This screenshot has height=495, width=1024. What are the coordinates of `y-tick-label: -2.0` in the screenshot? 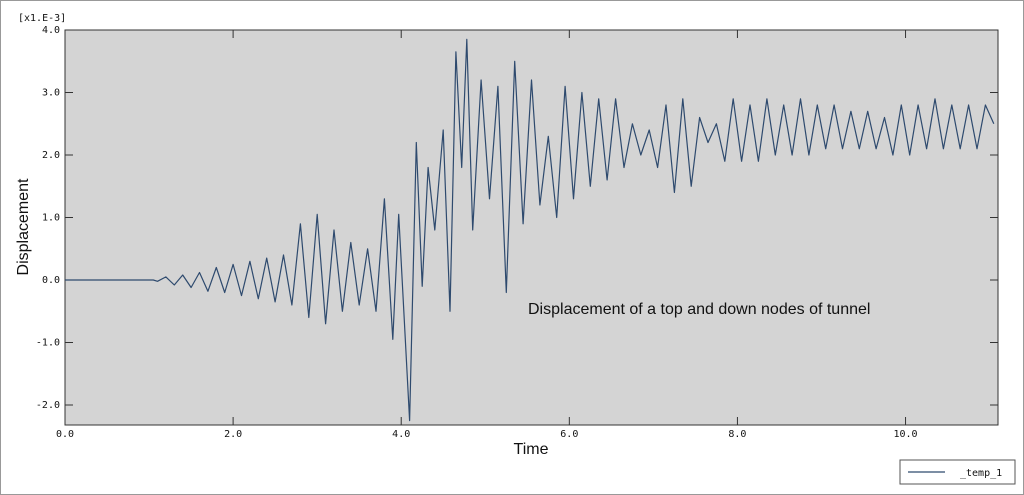 It's located at (48, 405).